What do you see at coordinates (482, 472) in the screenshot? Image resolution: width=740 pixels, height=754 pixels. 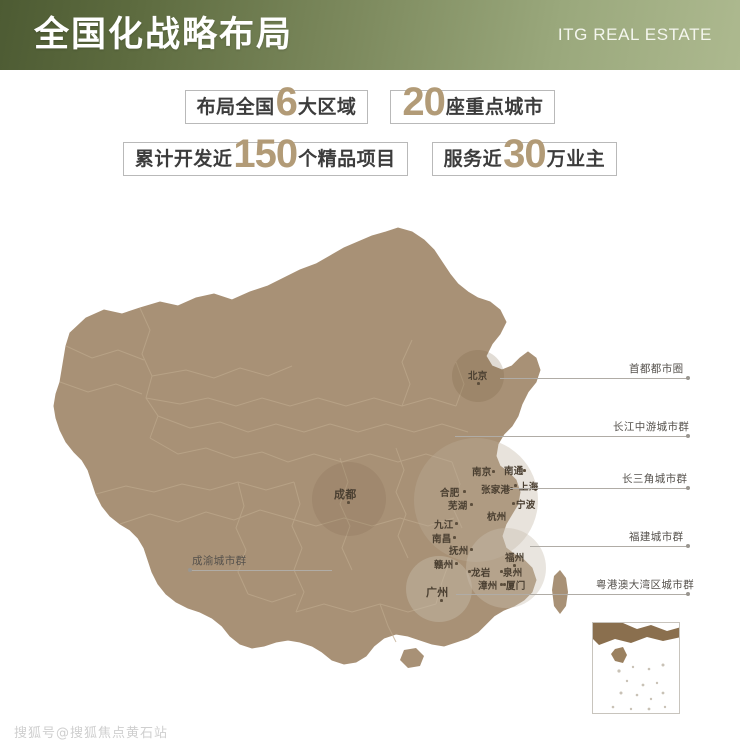 I see `city-label-nanjing: 南京` at bounding box center [482, 472].